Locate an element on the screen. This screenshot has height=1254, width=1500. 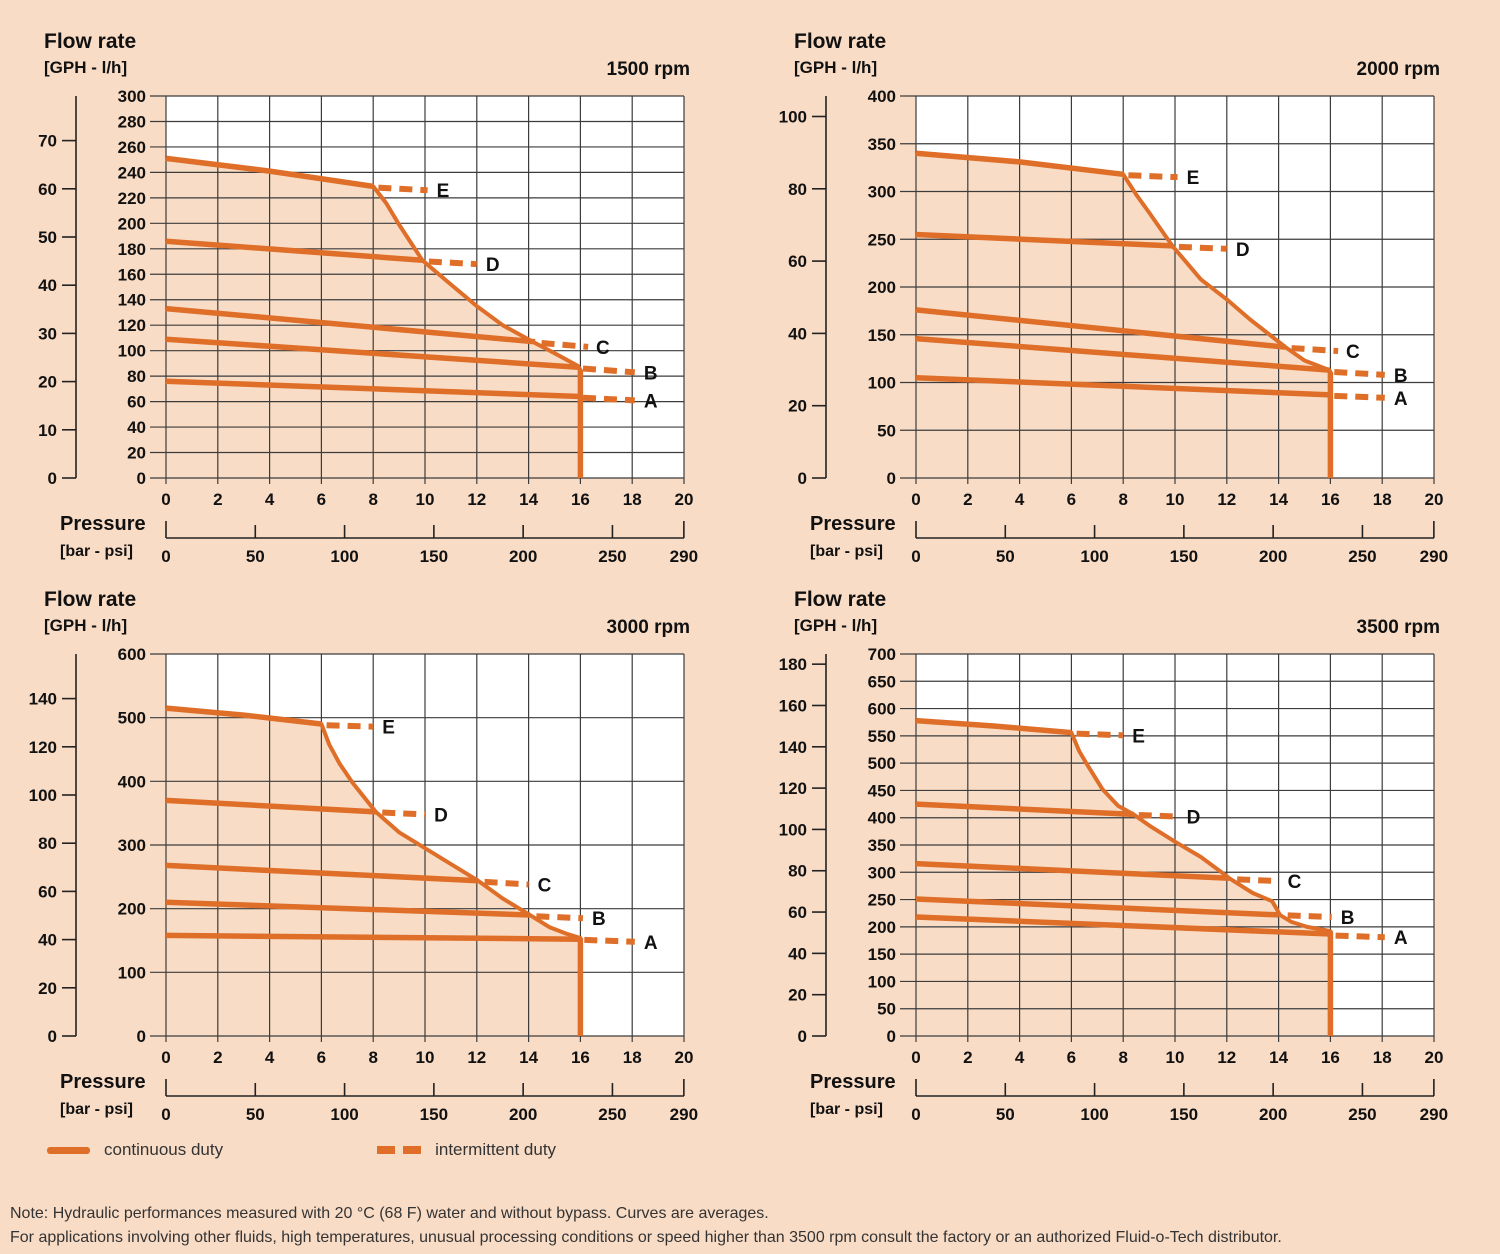
svg-text: 80 is located at coordinates (797, 871).